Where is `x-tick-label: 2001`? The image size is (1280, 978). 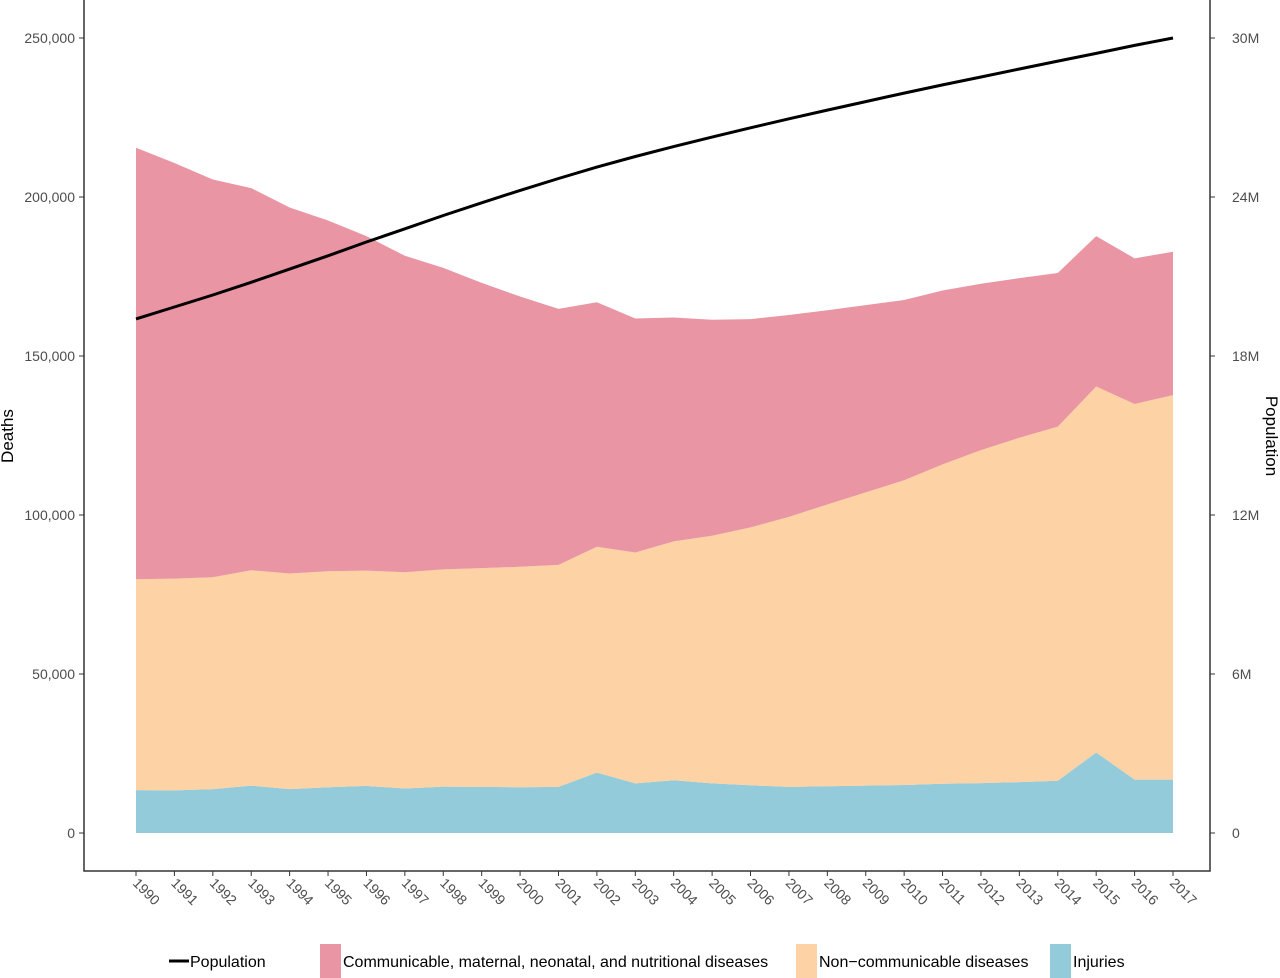
x-tick-label: 2001 is located at coordinates (568, 891).